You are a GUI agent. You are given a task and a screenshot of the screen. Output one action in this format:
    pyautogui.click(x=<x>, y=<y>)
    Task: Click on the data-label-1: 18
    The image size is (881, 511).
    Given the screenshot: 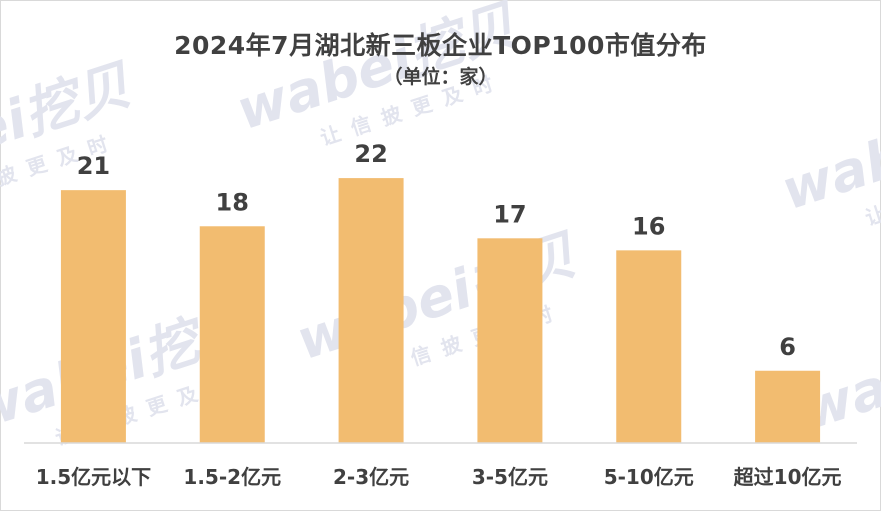 What is the action you would take?
    pyautogui.click(x=232, y=202)
    